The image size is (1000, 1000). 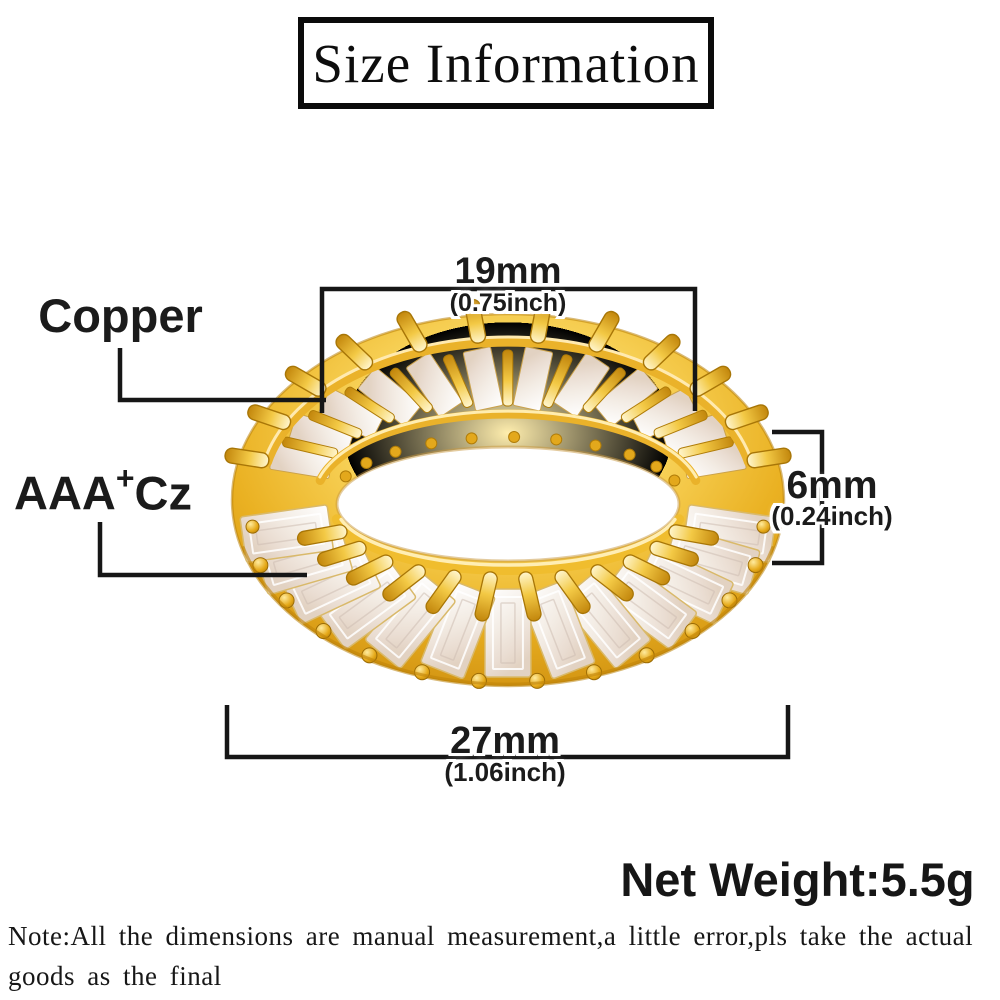 What do you see at coordinates (65, 493) in the screenshot?
I see `label-cz-base: AAA` at bounding box center [65, 493].